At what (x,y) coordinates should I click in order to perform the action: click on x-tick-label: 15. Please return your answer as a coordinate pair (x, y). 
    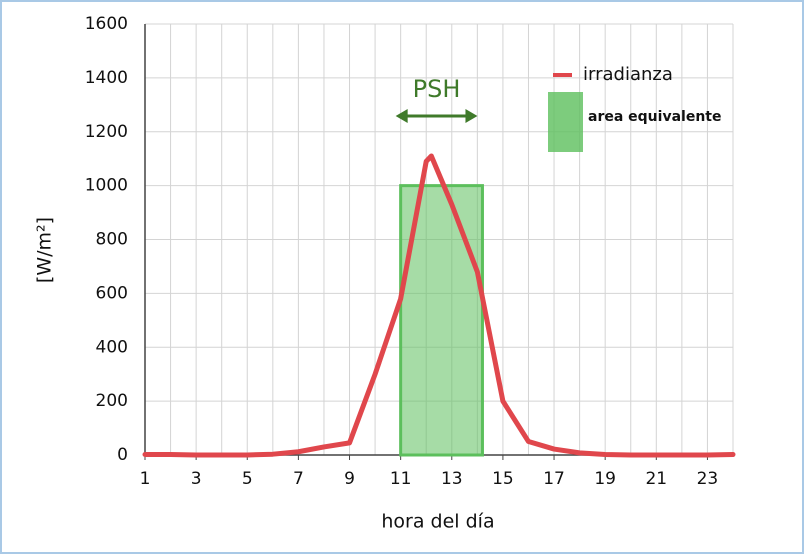
    Looking at the image, I should click on (503, 479).